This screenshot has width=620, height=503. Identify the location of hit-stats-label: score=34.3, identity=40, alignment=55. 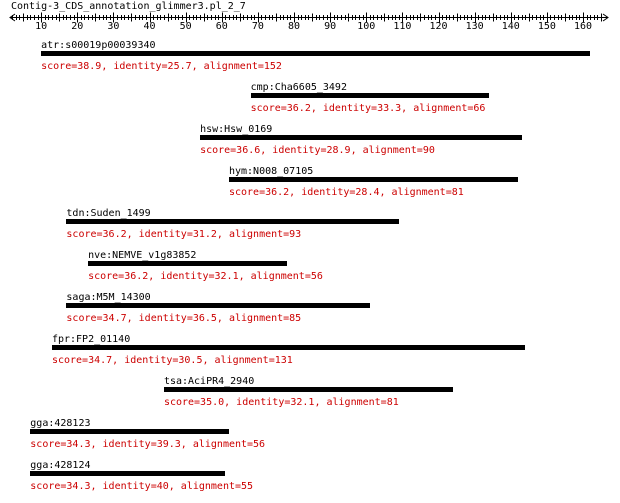
(142, 486).